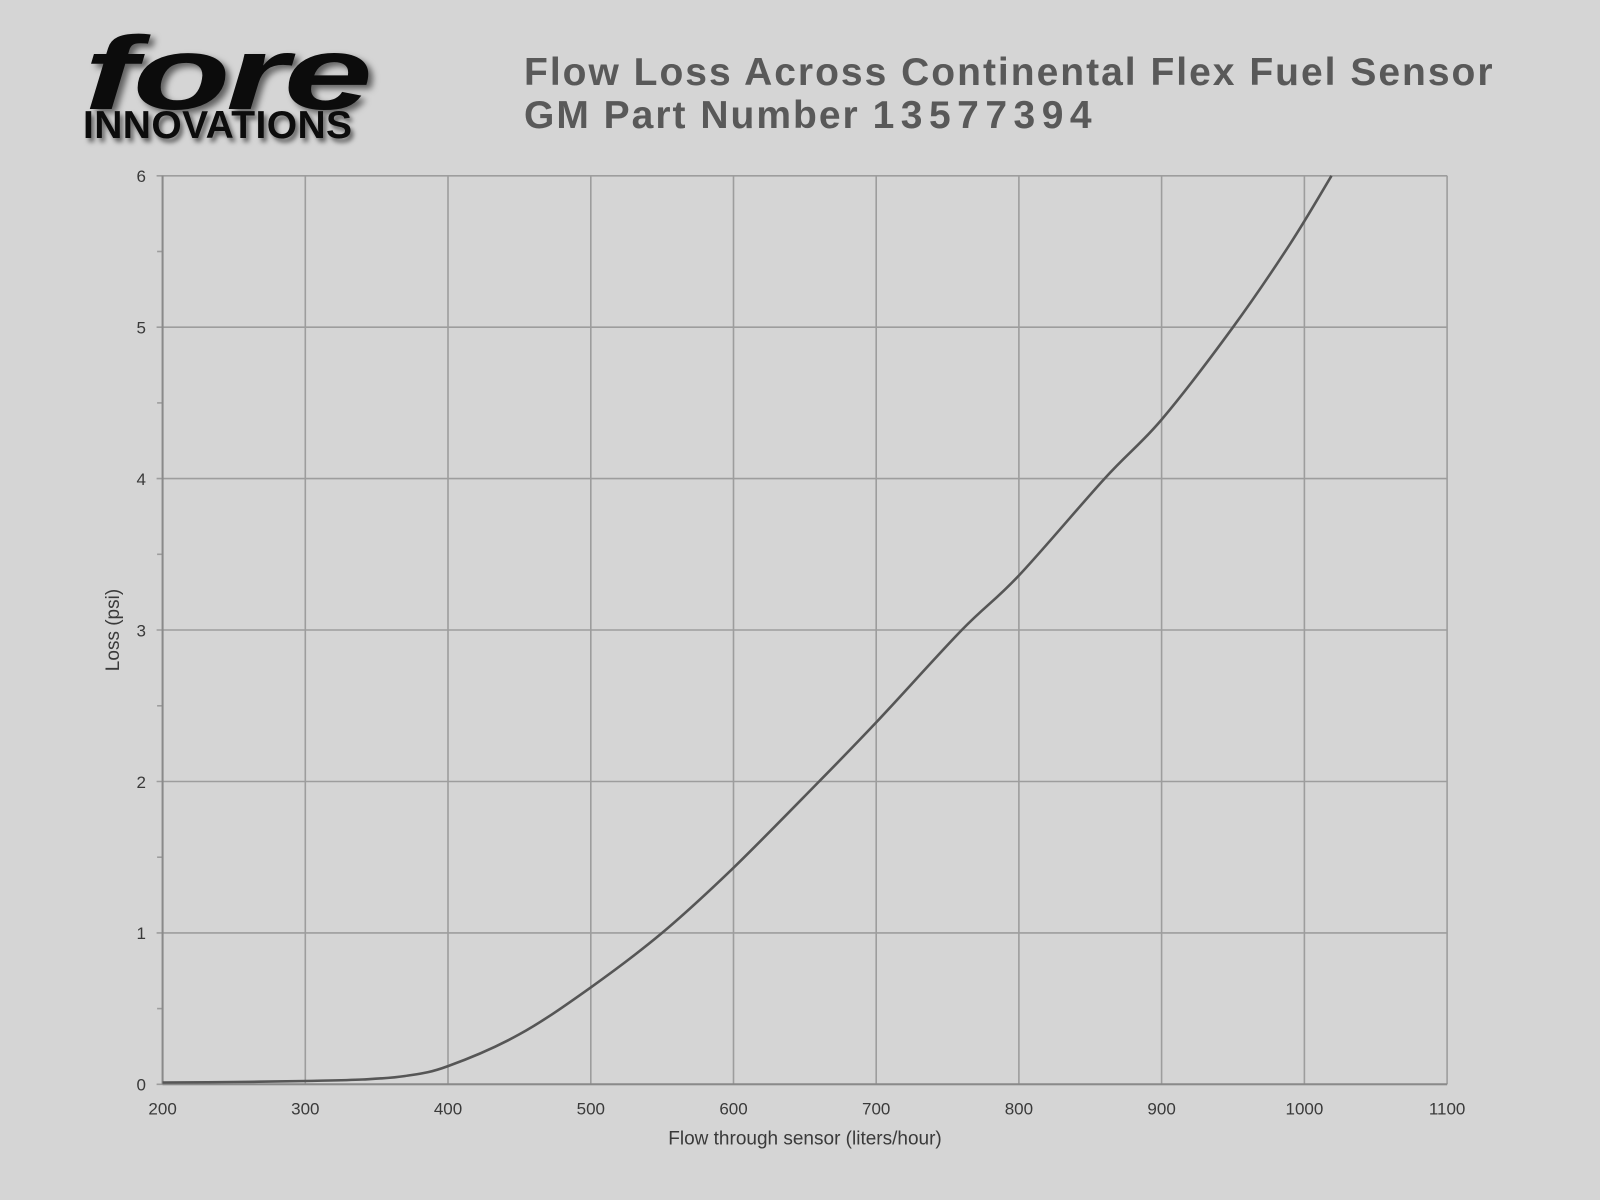 This screenshot has height=1200, width=1600. What do you see at coordinates (1161, 1109) in the screenshot?
I see `svg-text: 900` at bounding box center [1161, 1109].